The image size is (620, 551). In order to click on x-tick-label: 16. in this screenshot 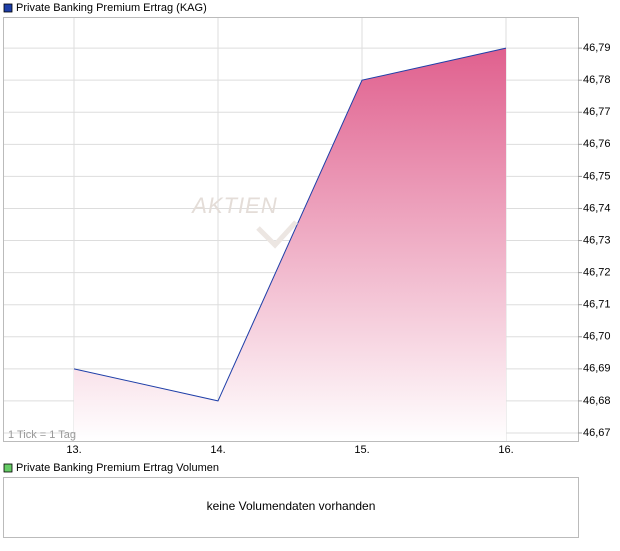, I will do `click(505, 450)`.